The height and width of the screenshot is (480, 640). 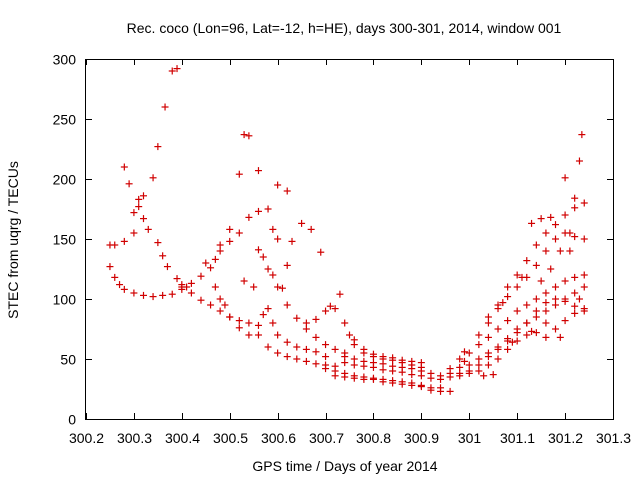 I want to click on y-tick-label: 250, so click(x=65, y=120).